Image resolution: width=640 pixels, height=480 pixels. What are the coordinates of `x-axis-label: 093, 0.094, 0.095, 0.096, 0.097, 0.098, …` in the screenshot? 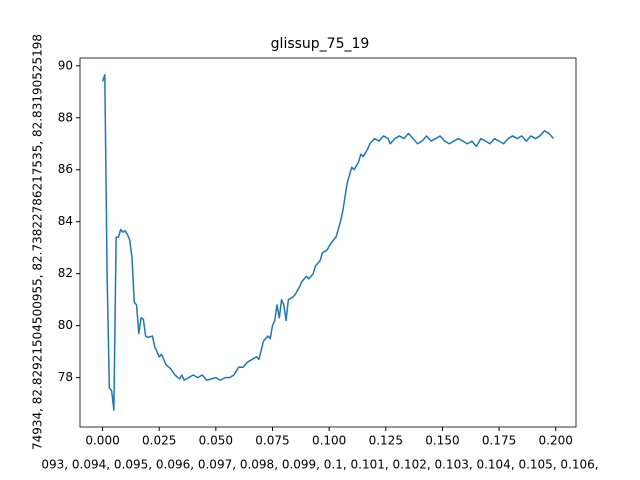 It's located at (319, 465).